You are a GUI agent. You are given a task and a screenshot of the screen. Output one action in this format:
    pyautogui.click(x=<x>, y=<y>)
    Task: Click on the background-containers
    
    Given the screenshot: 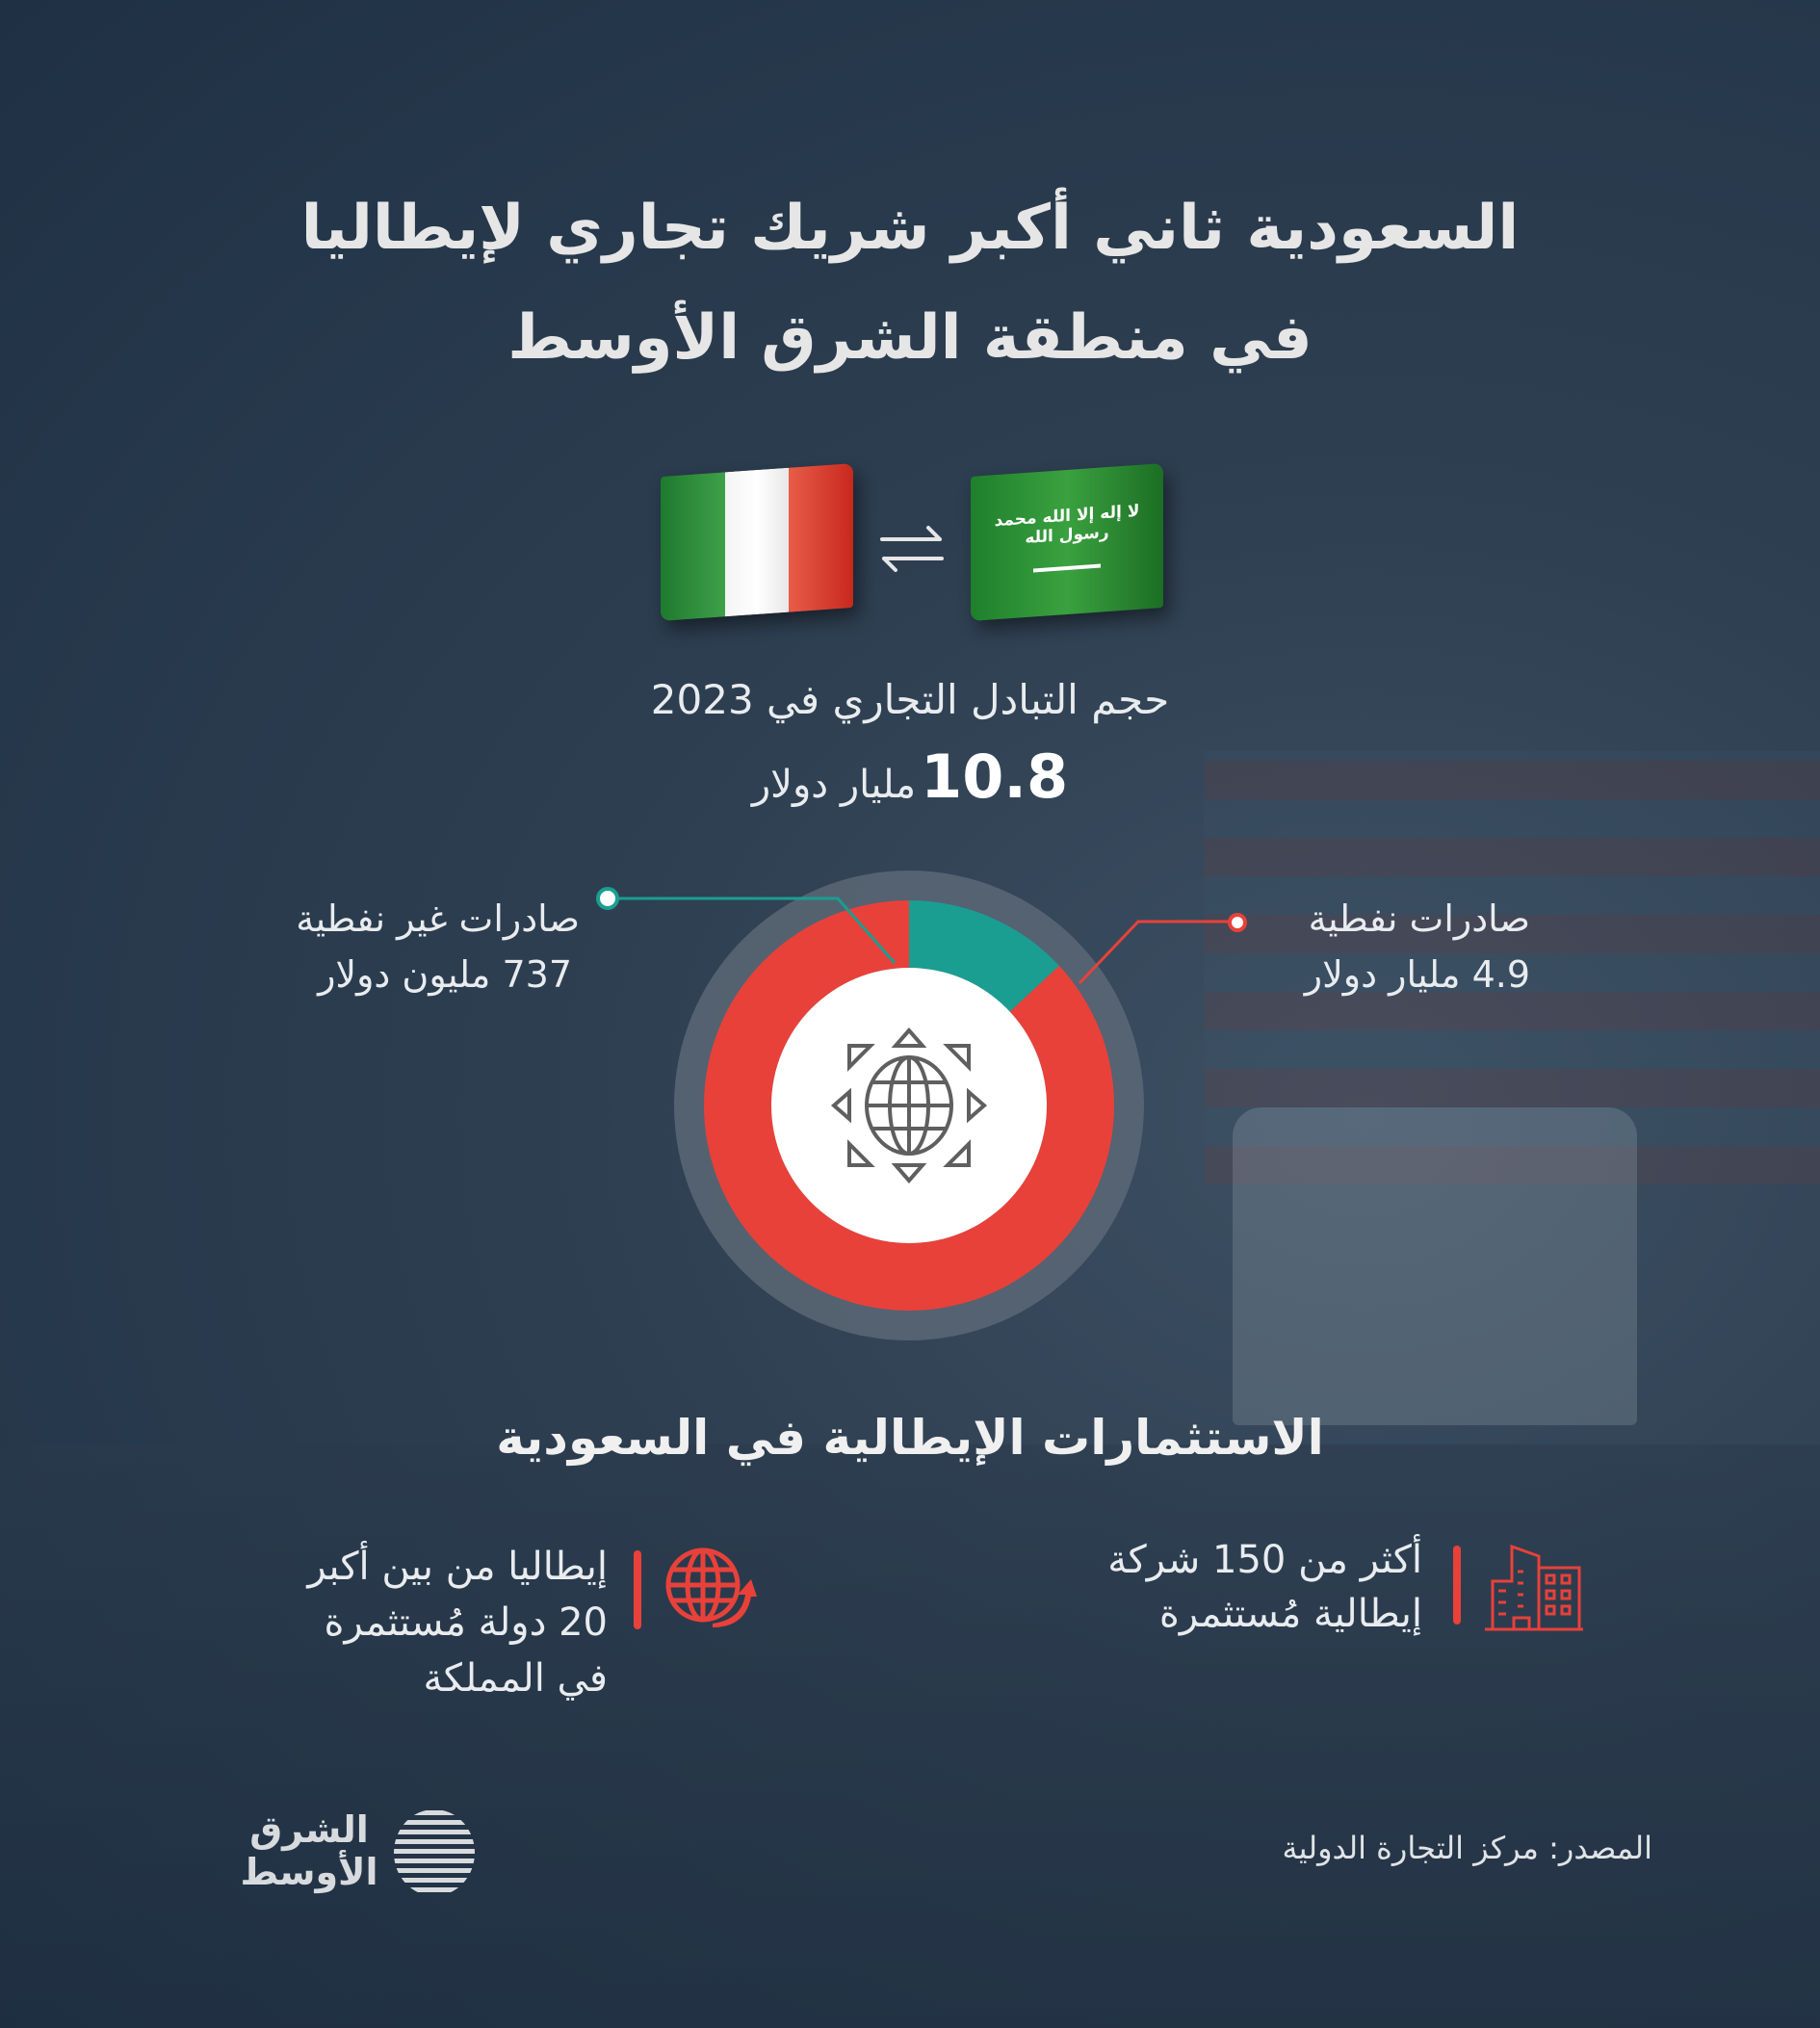 What is the action you would take?
    pyautogui.click(x=1512, y=967)
    